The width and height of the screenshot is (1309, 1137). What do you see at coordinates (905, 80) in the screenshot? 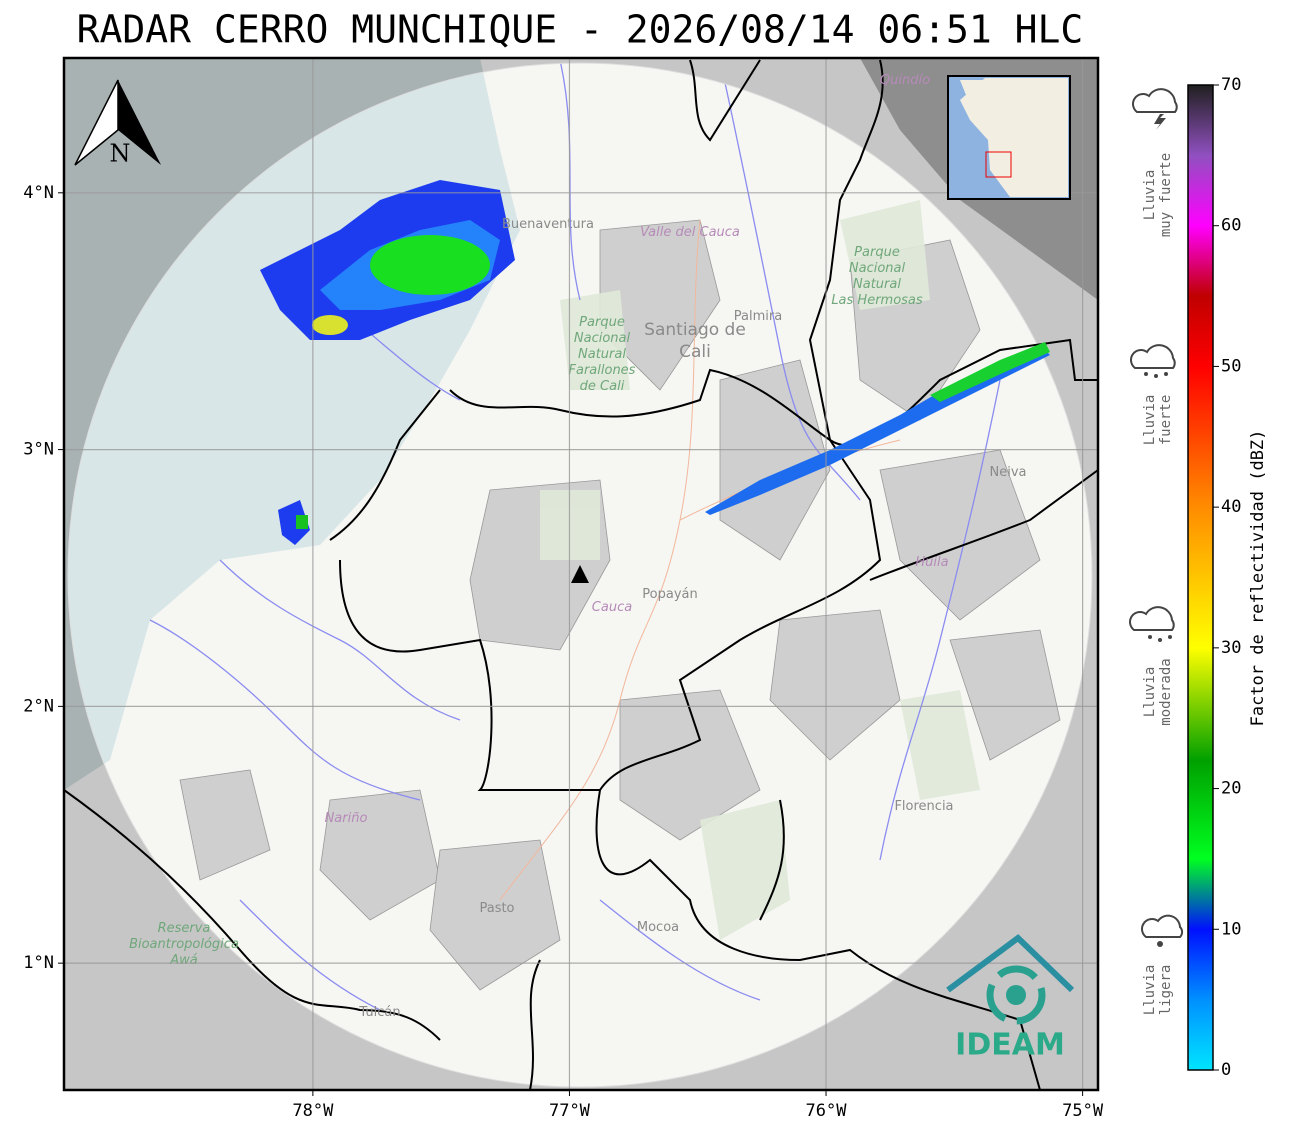
I see `place-label: Quindío` at bounding box center [905, 80].